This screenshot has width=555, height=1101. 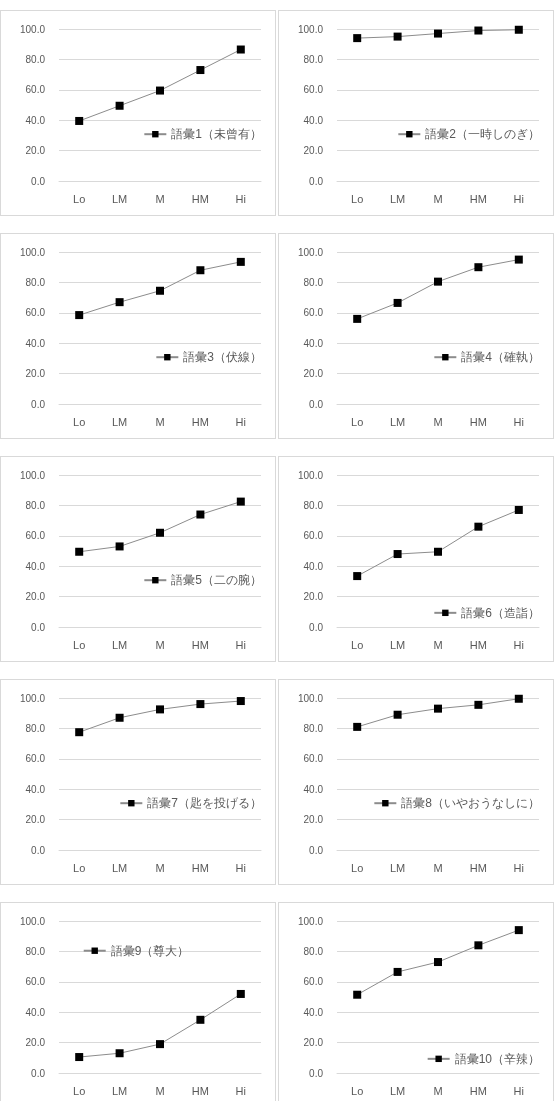 What do you see at coordinates (501, 612) in the screenshot?
I see `legend-label: 語彙6（造詣）` at bounding box center [501, 612].